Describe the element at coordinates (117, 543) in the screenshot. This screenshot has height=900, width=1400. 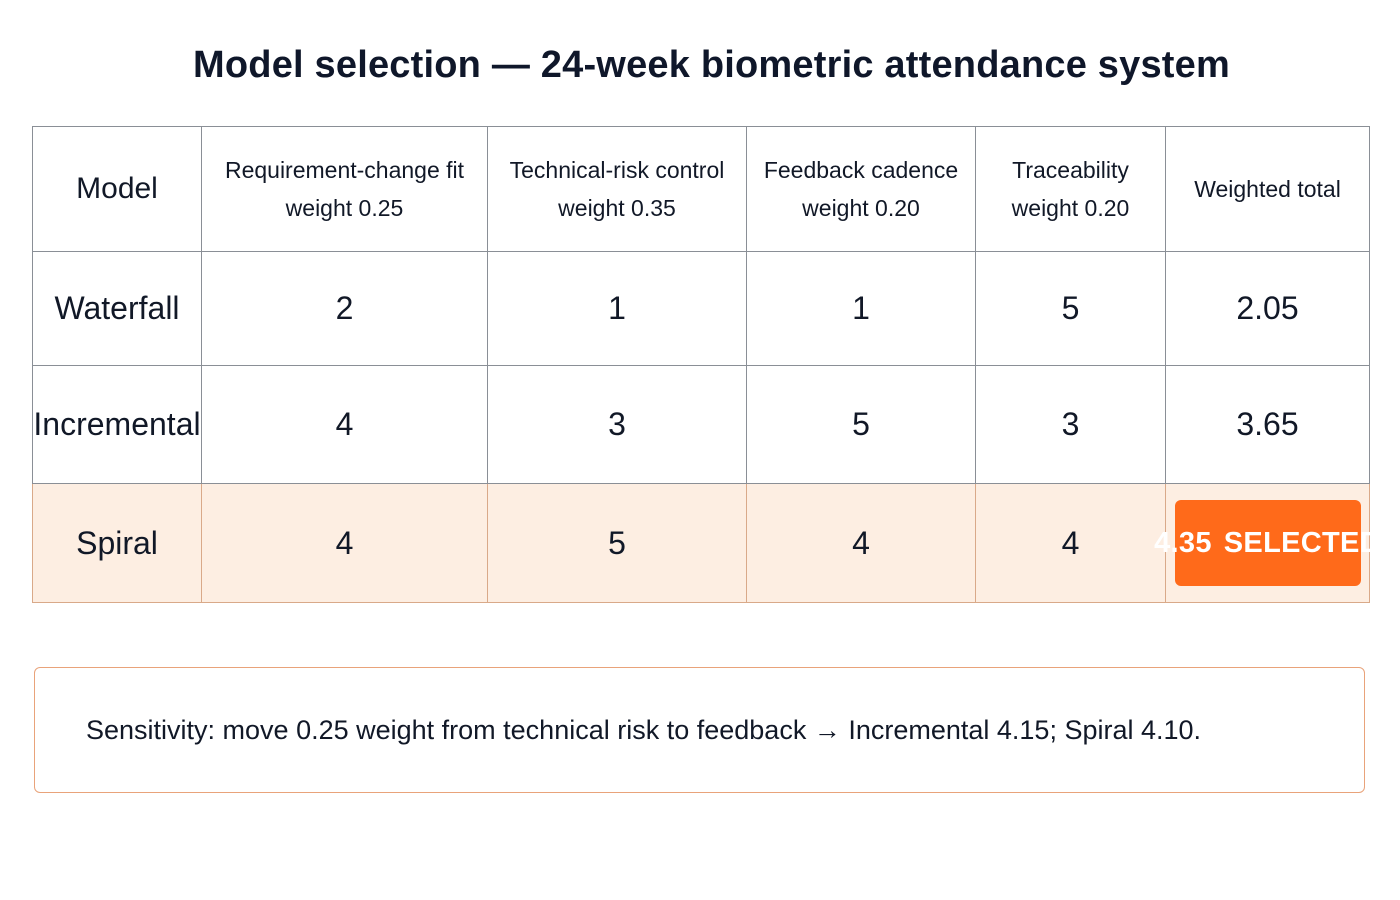
I see `model-name-cell: Spiral` at that location.